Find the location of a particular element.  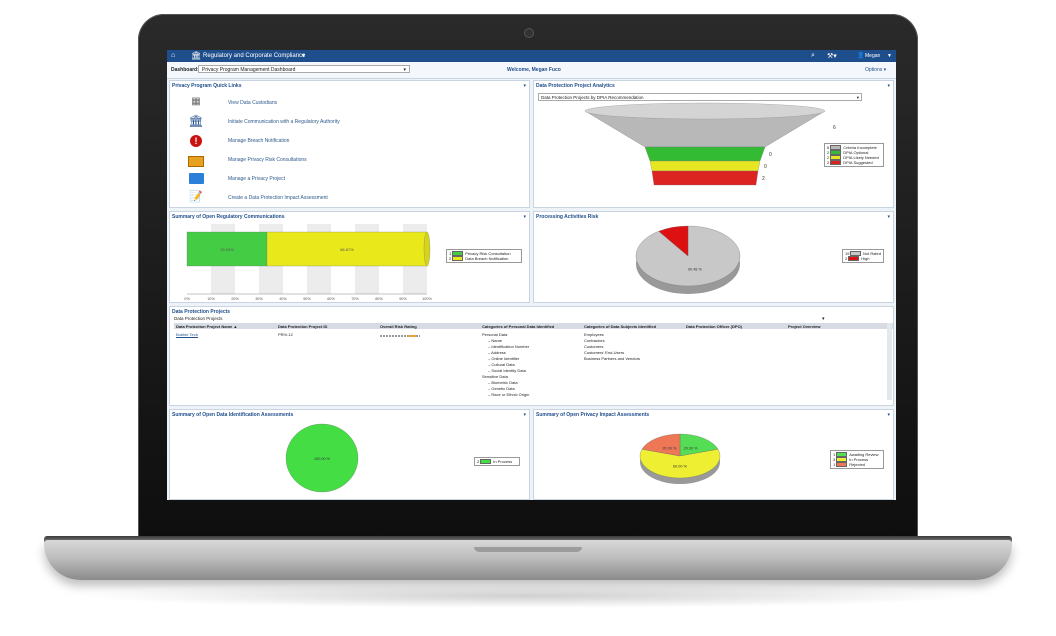

app-title: Regulatory and Corporate Compliance is located at coordinates (254, 56).